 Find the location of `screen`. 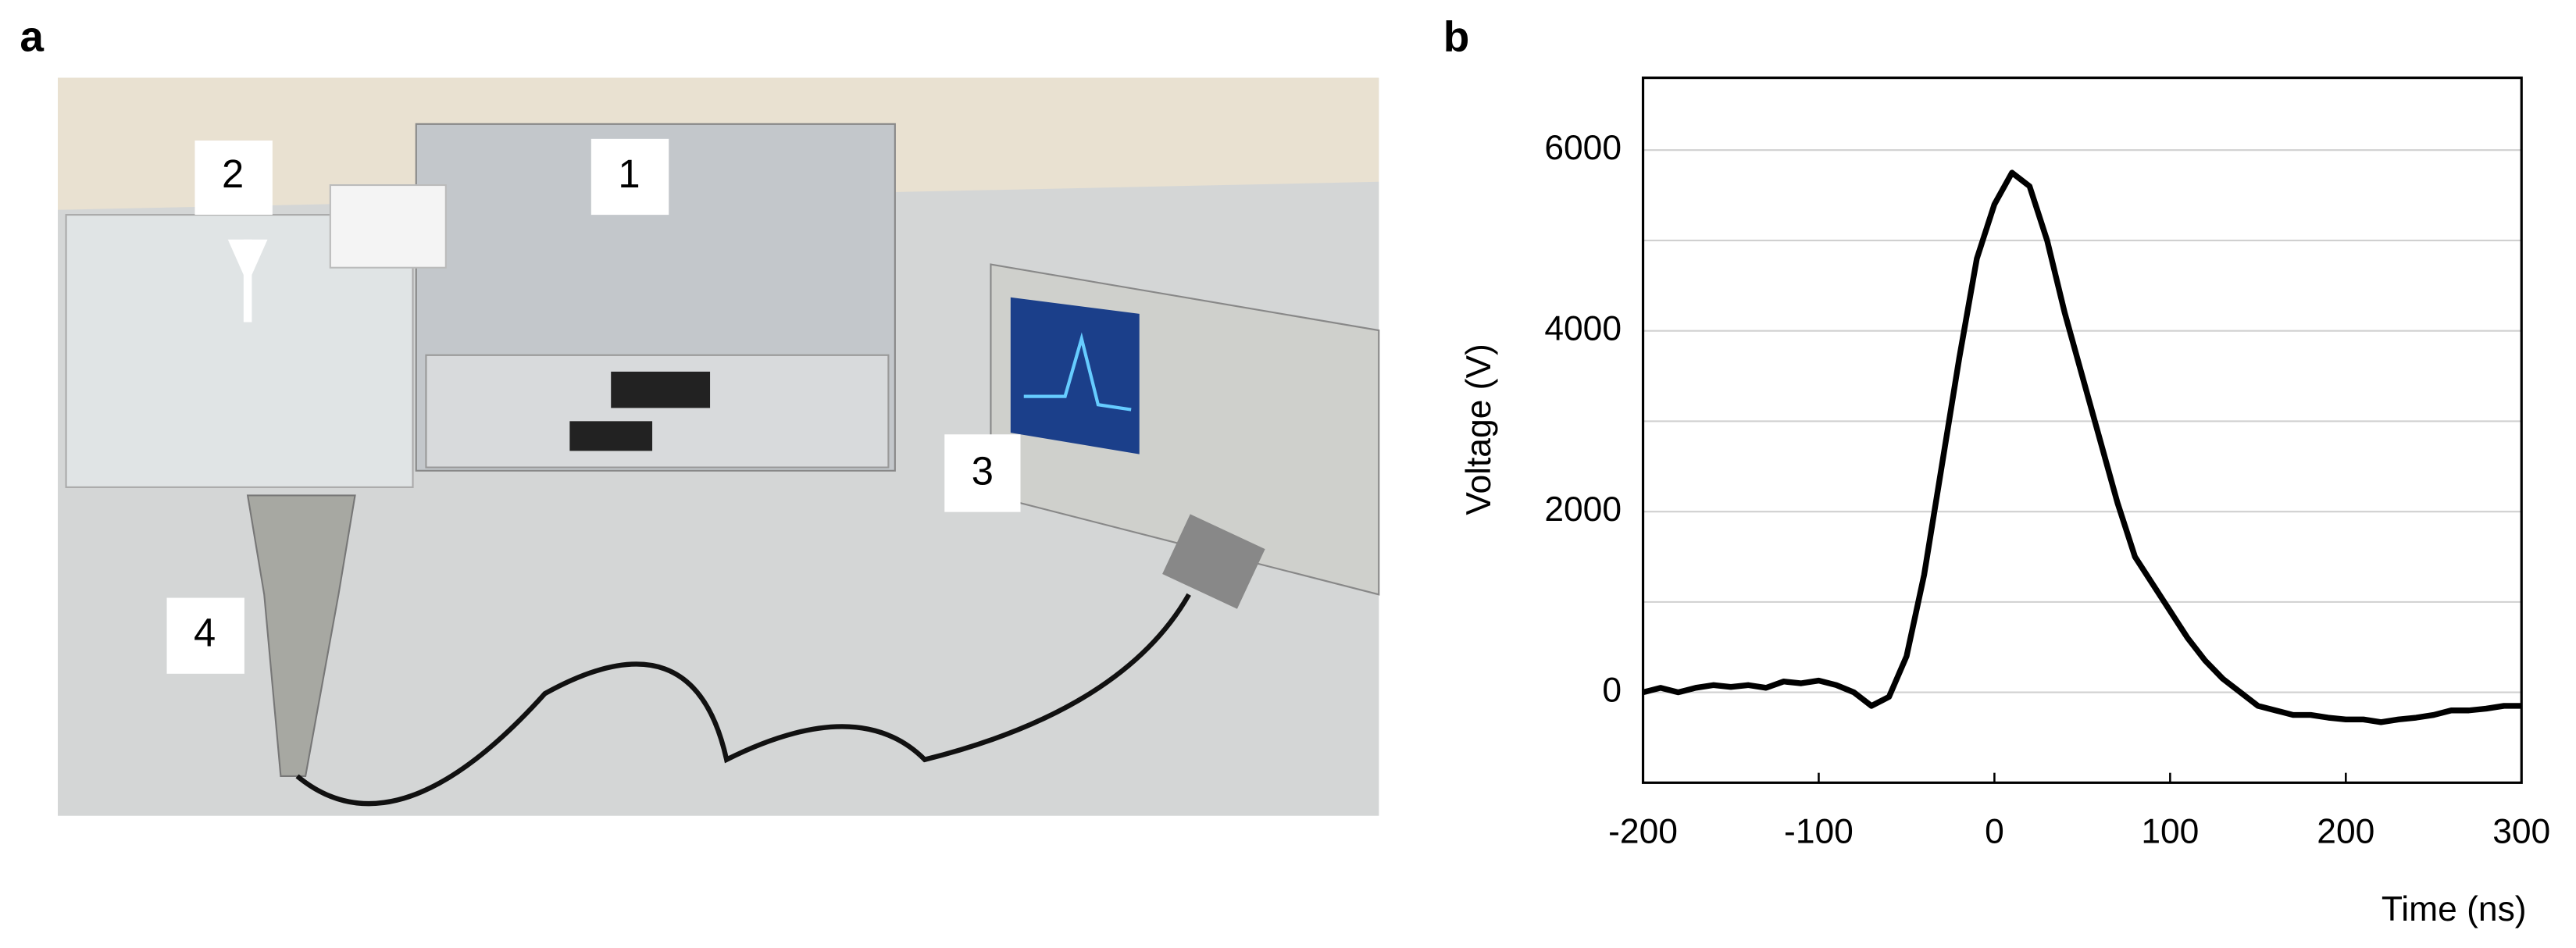

screen is located at coordinates (1075, 375).